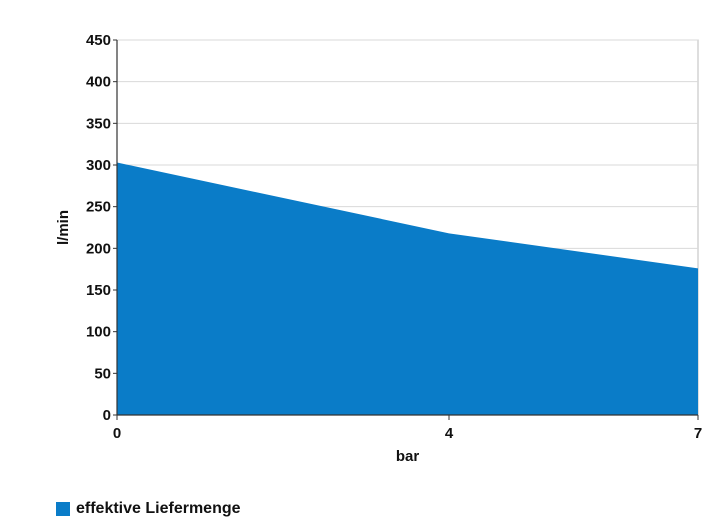 The height and width of the screenshot is (525, 715). Describe the element at coordinates (98, 332) in the screenshot. I see `y-tick-label: 100` at that location.